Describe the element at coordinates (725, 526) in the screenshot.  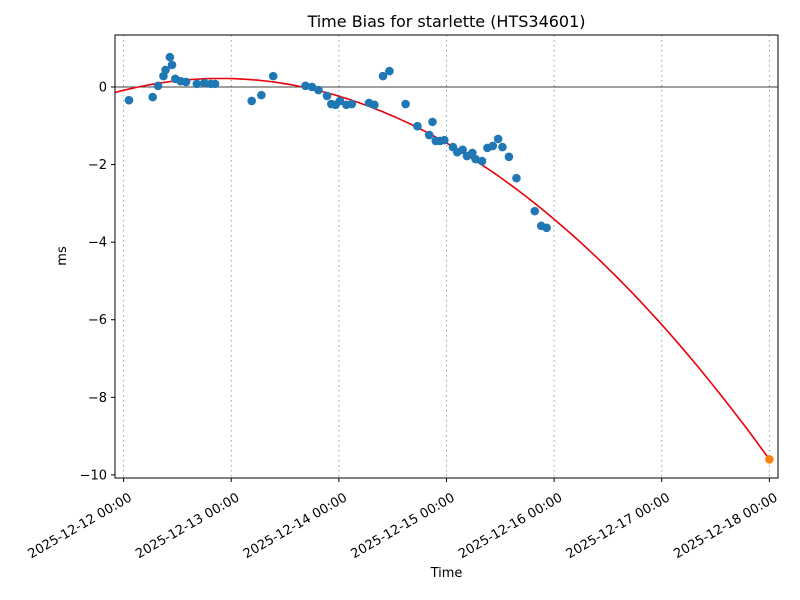
I see `x-tick-label: 2025-12-18 00:00` at that location.